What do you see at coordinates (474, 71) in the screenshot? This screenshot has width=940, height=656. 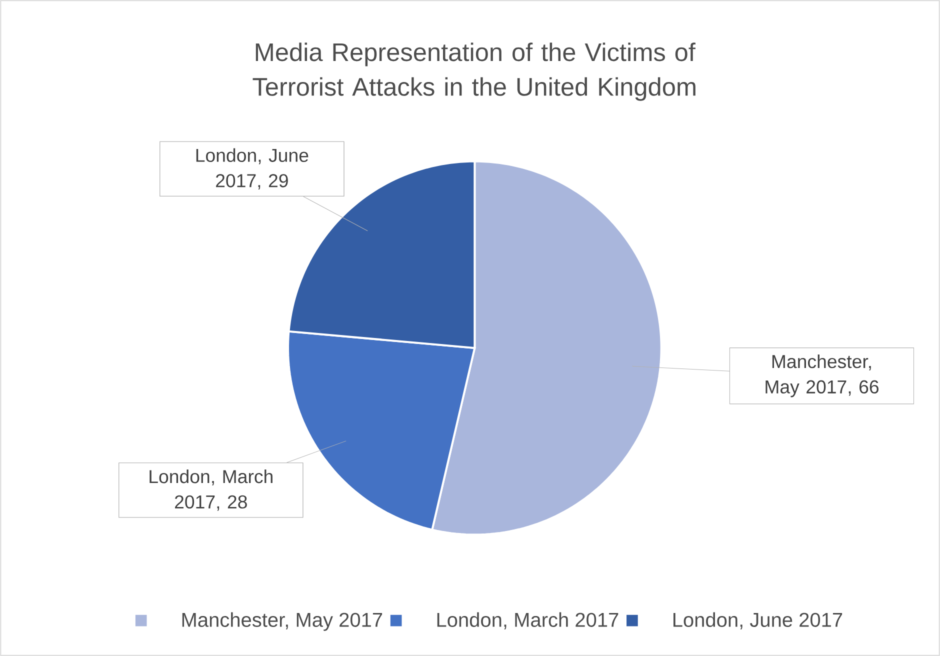 I see `chart-title: Media Representation of the Victims of Terrorist Attacks in the United Kingdom` at bounding box center [474, 71].